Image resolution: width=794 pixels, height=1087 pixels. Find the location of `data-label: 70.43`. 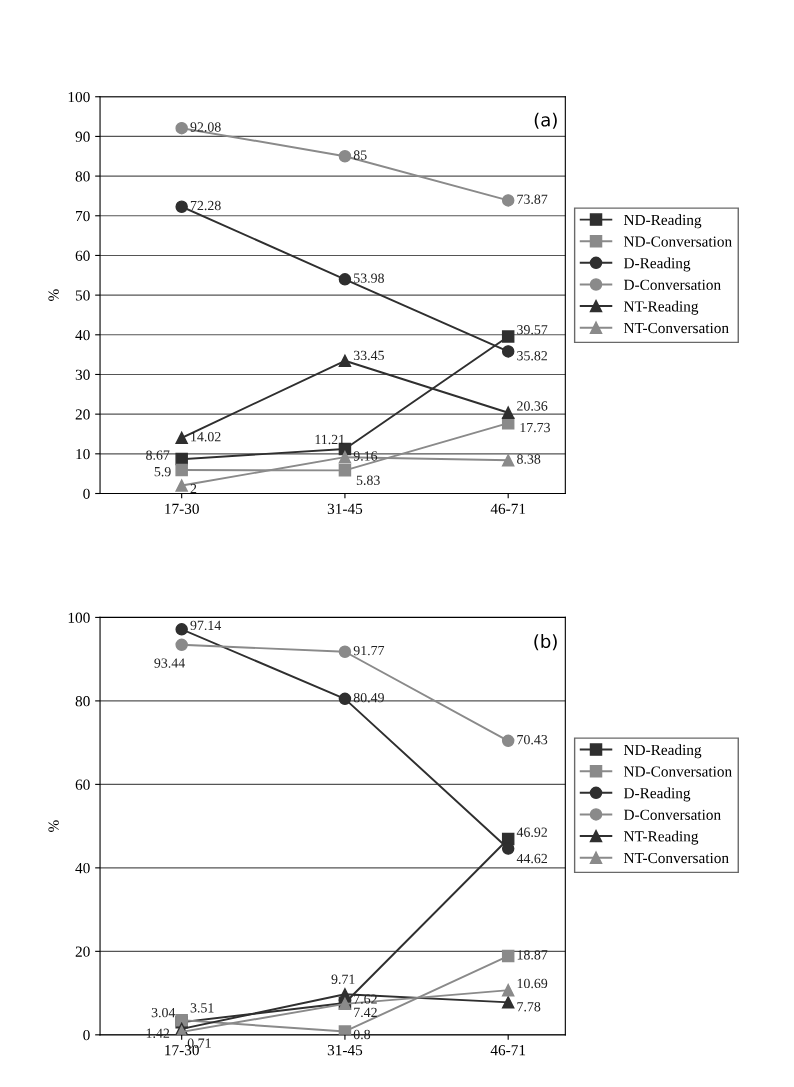

data-label: 70.43 is located at coordinates (532, 739).